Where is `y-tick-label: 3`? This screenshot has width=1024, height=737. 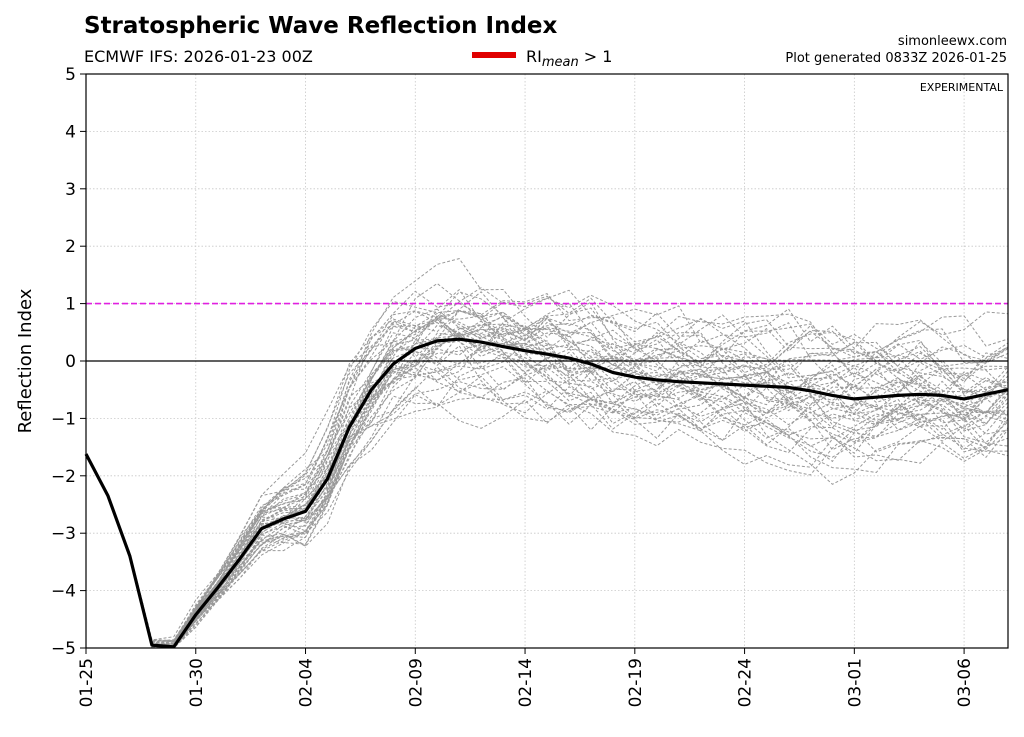 y-tick-label: 3 is located at coordinates (70, 190).